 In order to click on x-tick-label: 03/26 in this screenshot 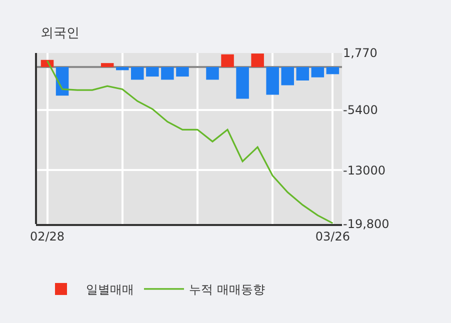, I will do `click(332, 236)`.